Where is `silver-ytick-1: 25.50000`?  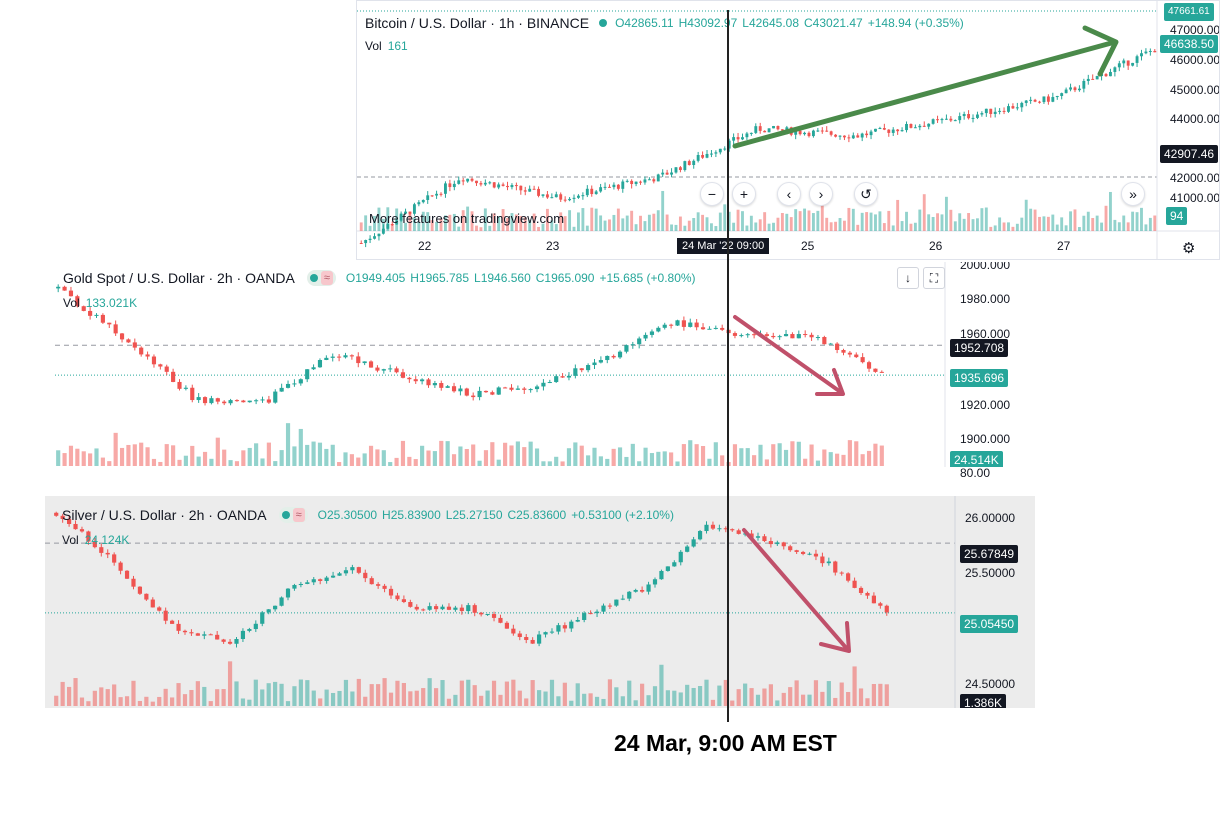
silver-ytick-1: 25.50000 is located at coordinates (990, 573).